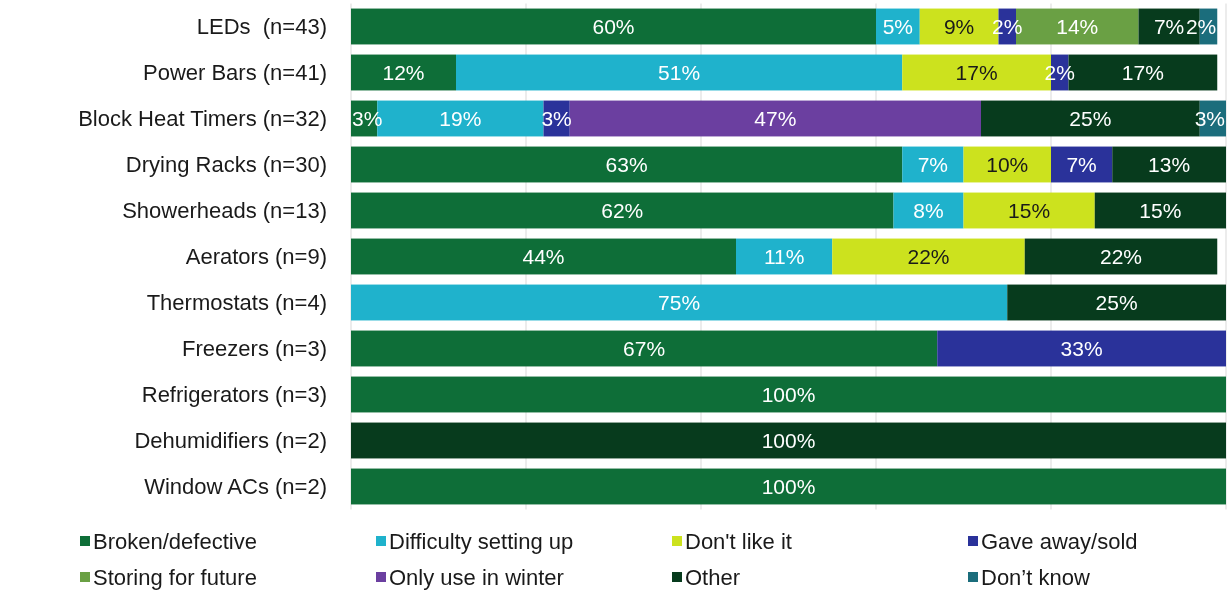 The image size is (1232, 594). I want to click on y-tick-label: Window ACs (n=2), so click(235, 486).